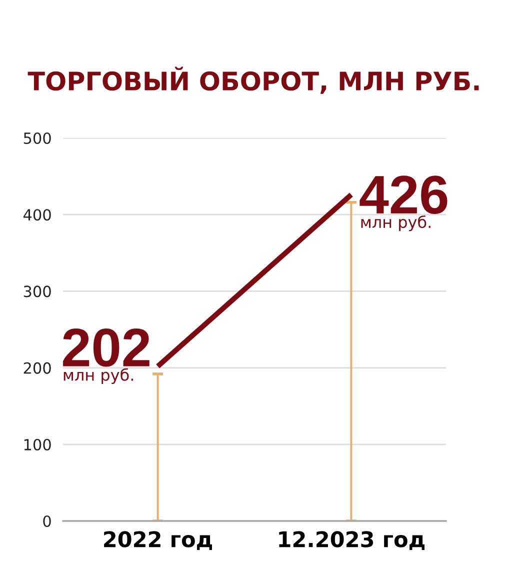 The image size is (509, 586). Describe the element at coordinates (158, 540) in the screenshot. I see `x-tick-label: 2022 год` at that location.